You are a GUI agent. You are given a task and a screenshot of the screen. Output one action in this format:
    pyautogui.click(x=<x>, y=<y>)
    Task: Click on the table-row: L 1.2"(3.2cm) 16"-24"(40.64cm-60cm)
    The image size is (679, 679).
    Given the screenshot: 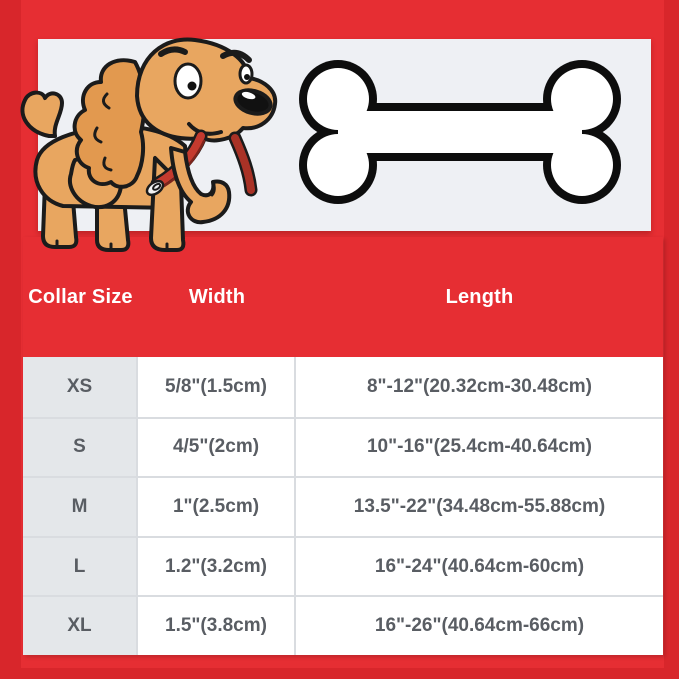 What is the action you would take?
    pyautogui.click(x=343, y=565)
    